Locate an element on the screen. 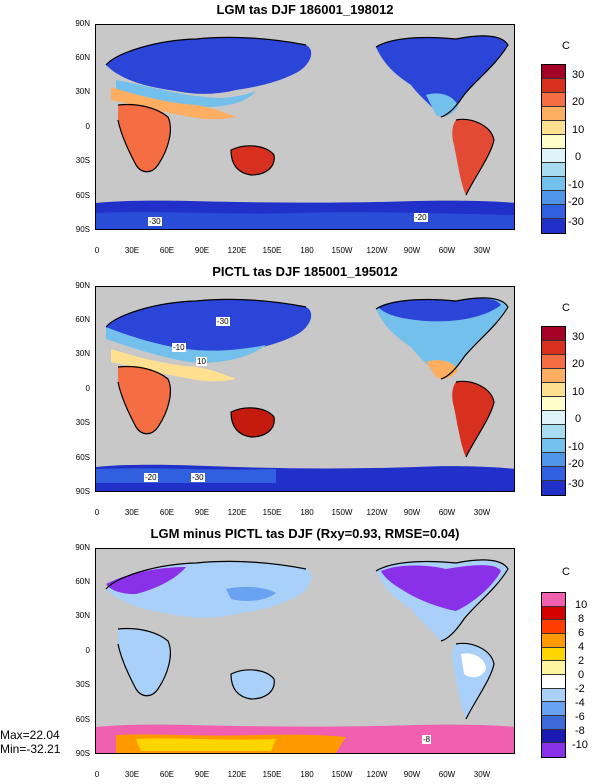  colorbar-unit: C is located at coordinates (566, 46).